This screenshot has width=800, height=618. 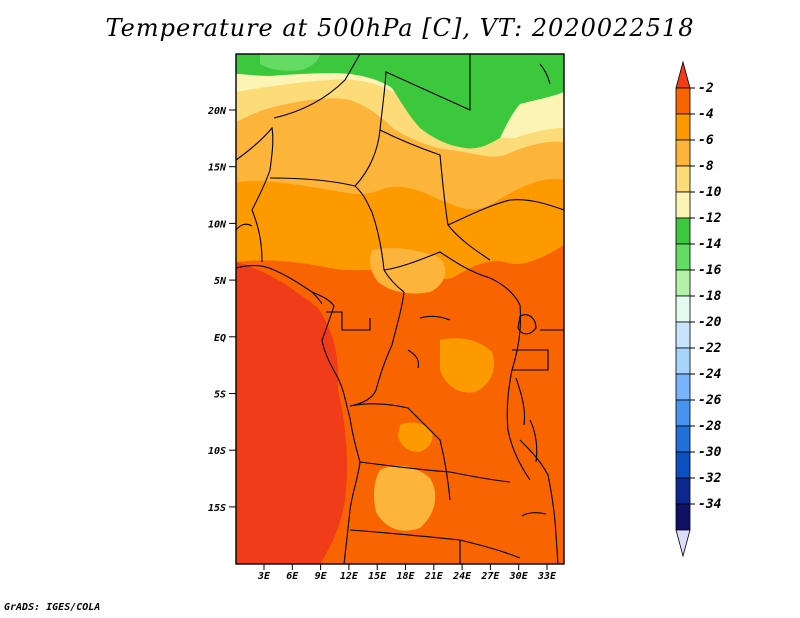 I want to click on field-orange-patch-congo, so click(x=467, y=365).